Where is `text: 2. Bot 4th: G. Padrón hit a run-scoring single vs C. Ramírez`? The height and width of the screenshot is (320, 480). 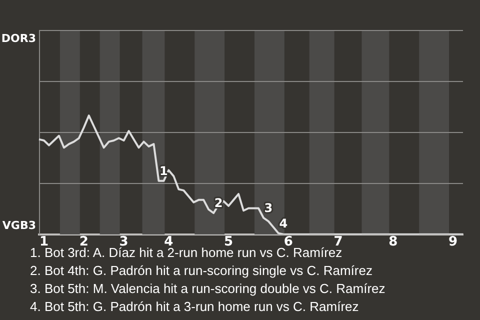 text: 2. Bot 4th: G. Padrón hit a run-scoring single vs C. Ramírez is located at coordinates (202, 271).